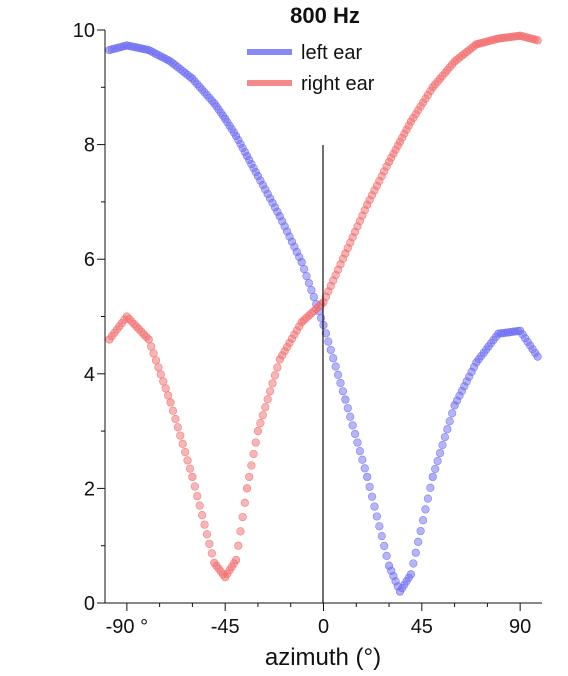 Image resolution: width=568 pixels, height=676 pixels. I want to click on legend: left ear right ear, so click(311, 68).